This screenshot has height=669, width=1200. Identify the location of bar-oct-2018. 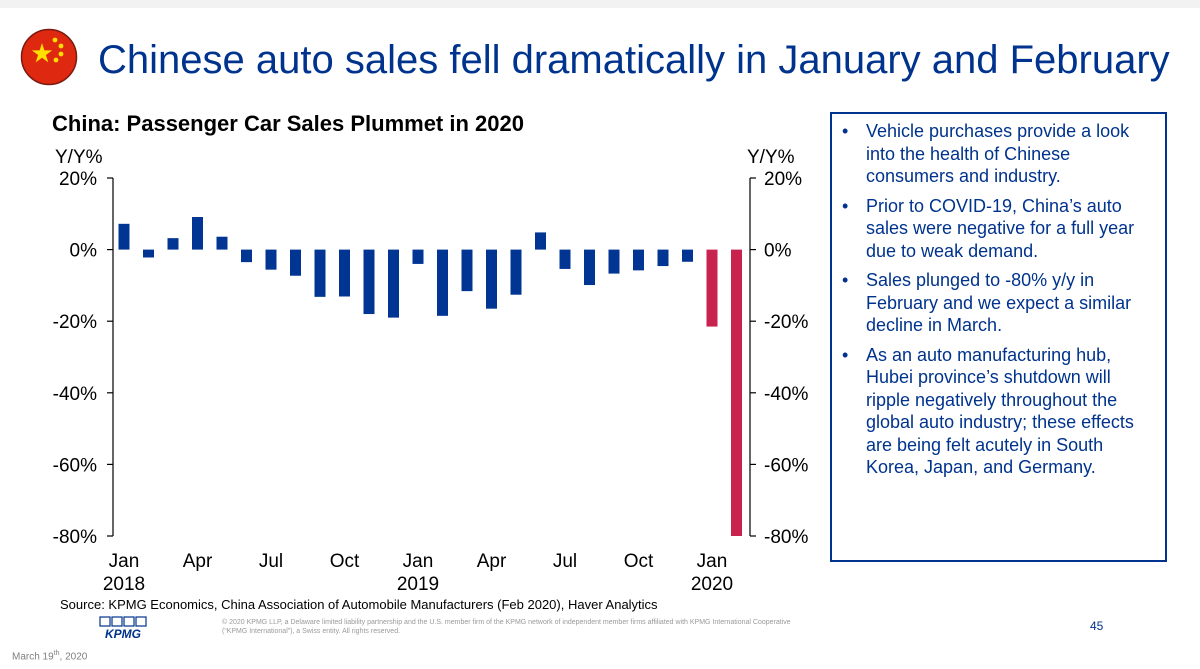
(344, 273).